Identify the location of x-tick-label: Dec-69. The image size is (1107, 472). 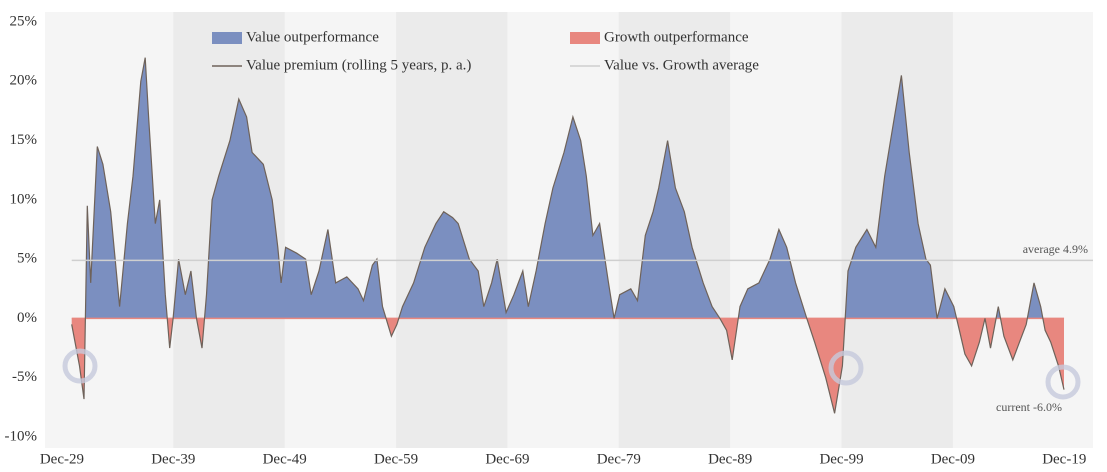
(507, 459).